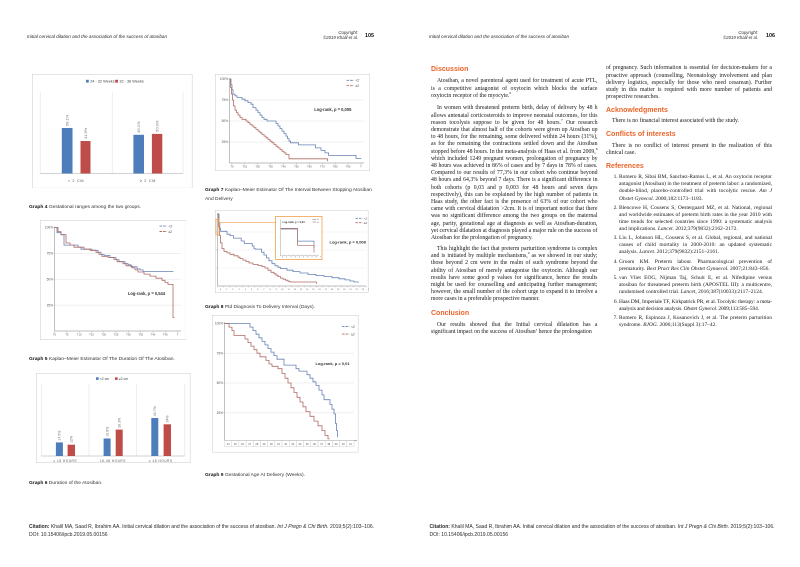  Describe the element at coordinates (295, 290) in the screenshot. I see `svg-text: 12` at that location.